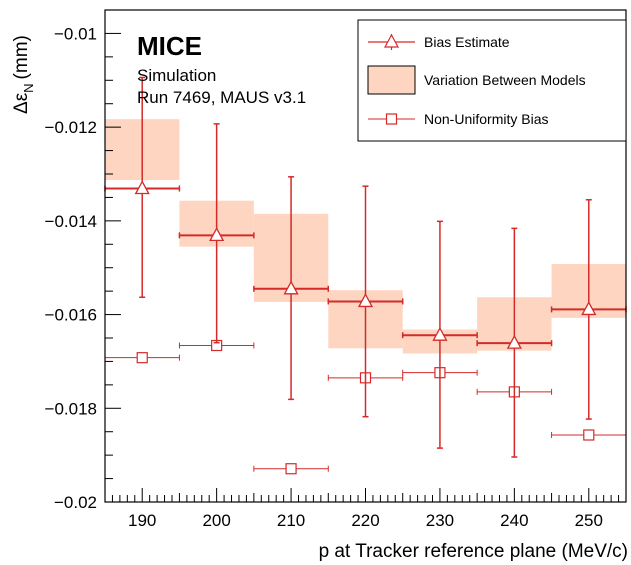 The width and height of the screenshot is (631, 565). What do you see at coordinates (21, 57) in the screenshot?
I see `y-axis-title-unit: (mm)` at bounding box center [21, 57].